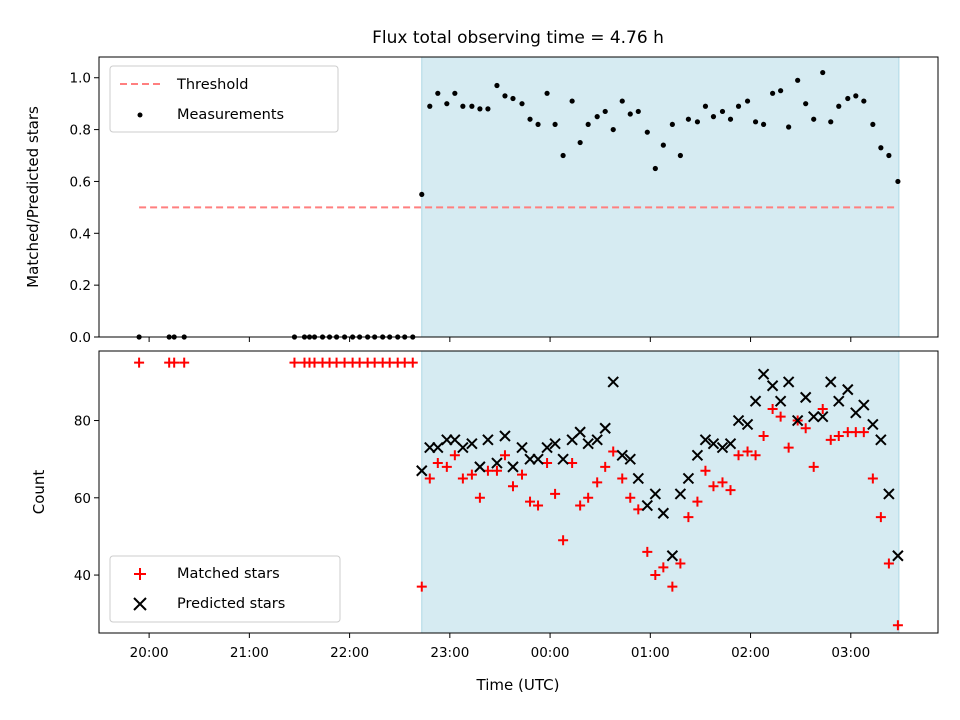 This screenshot has width=960, height=720. I want to click on x-axis-label: Time (UTC), so click(518, 685).